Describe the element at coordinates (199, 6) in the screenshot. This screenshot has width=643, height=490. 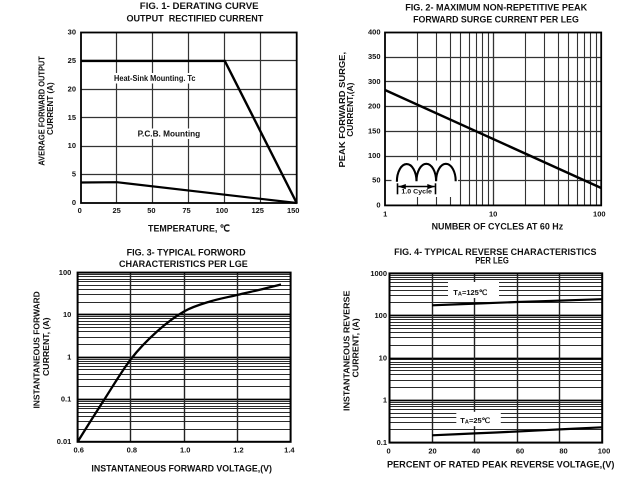
I see `svg-text: FIG. 1- DERATING CURVE` at that location.